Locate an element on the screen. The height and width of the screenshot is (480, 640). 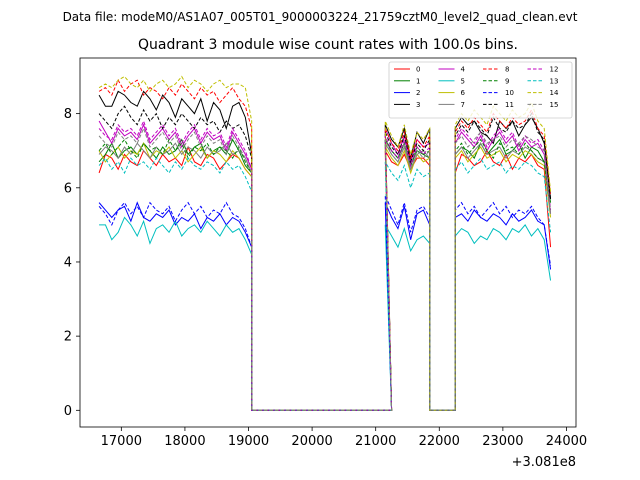
x-tick-label: 22000 is located at coordinates (439, 441).